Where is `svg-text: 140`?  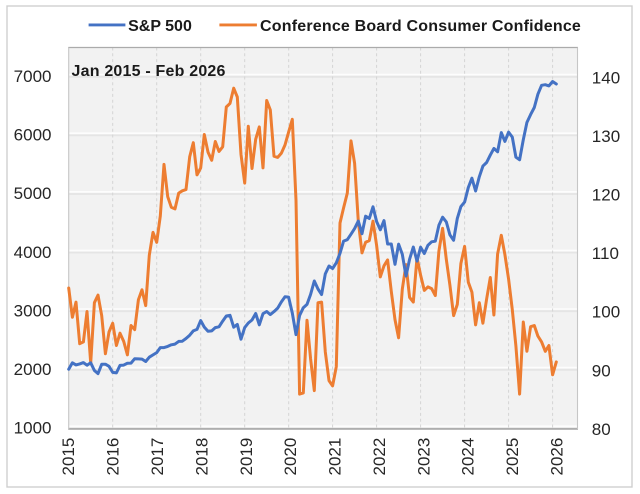 svg-text: 140 is located at coordinates (606, 77).